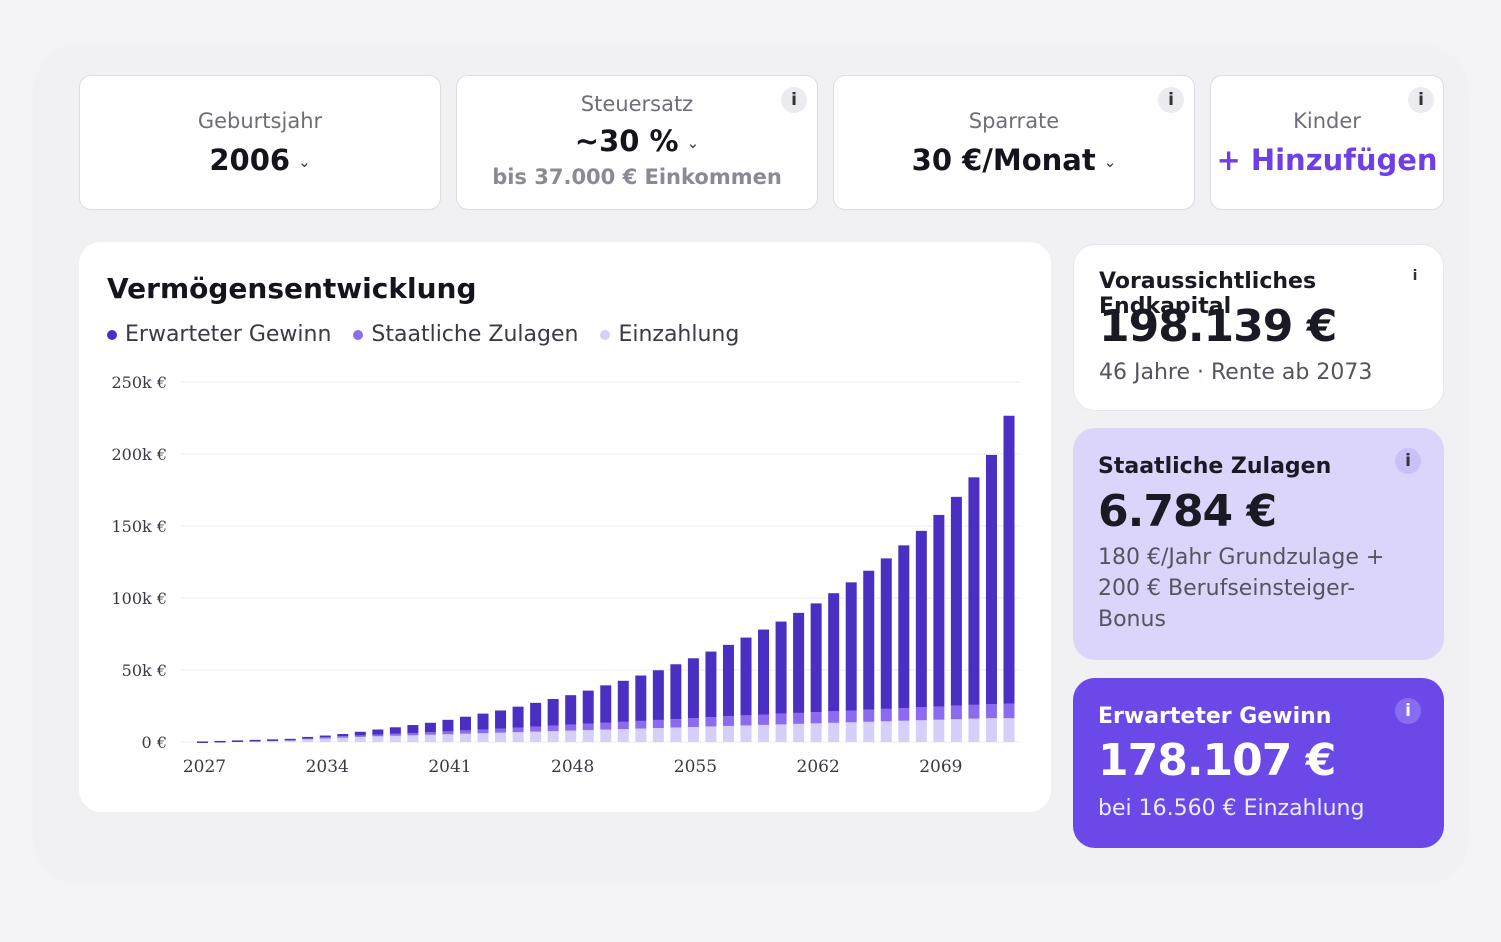 This screenshot has width=1501, height=942. Describe the element at coordinates (1208, 294) in the screenshot. I see `end-capital-title: Voraussichtliches Endkapital` at that location.